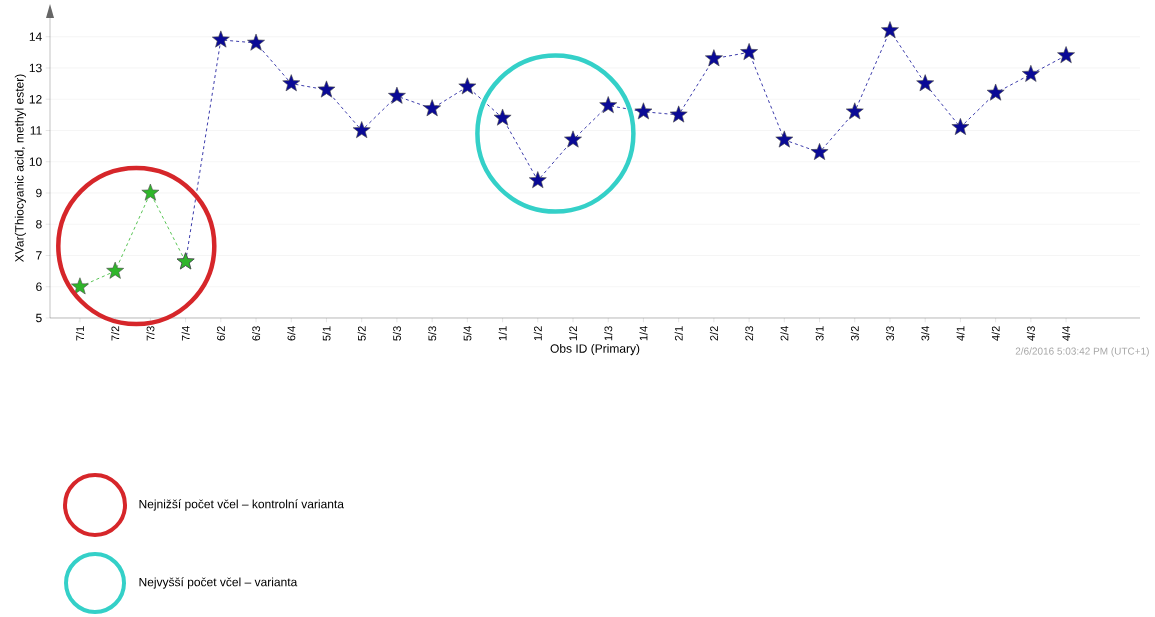 This screenshot has height=617, width=1155. What do you see at coordinates (185, 333) in the screenshot?
I see `x-tick-label: 7/4` at bounding box center [185, 333].